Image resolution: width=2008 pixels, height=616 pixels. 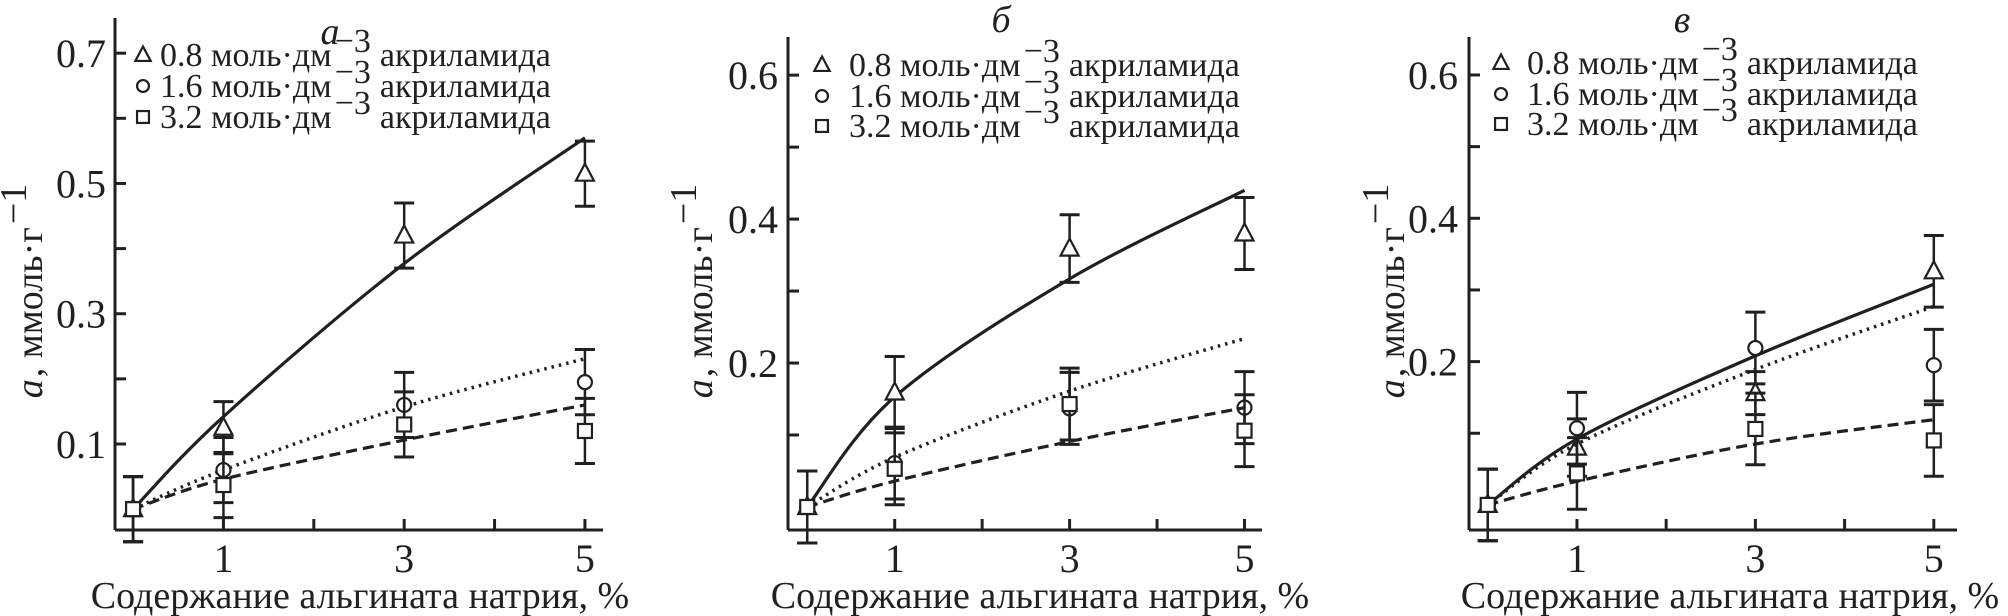 What do you see at coordinates (330, 32) in the screenshot?
I see `panel-title: а` at bounding box center [330, 32].